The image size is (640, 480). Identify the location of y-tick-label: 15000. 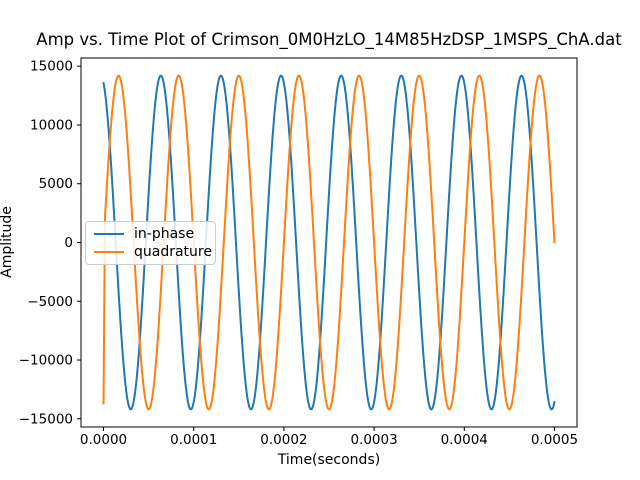
(51, 67).